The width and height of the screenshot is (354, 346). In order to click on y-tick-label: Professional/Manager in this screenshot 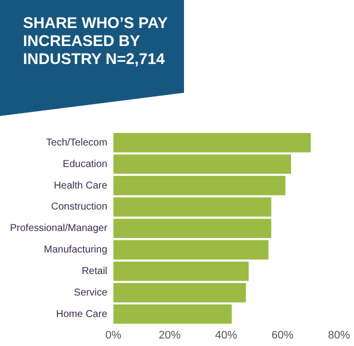, I will do `click(59, 228)`.